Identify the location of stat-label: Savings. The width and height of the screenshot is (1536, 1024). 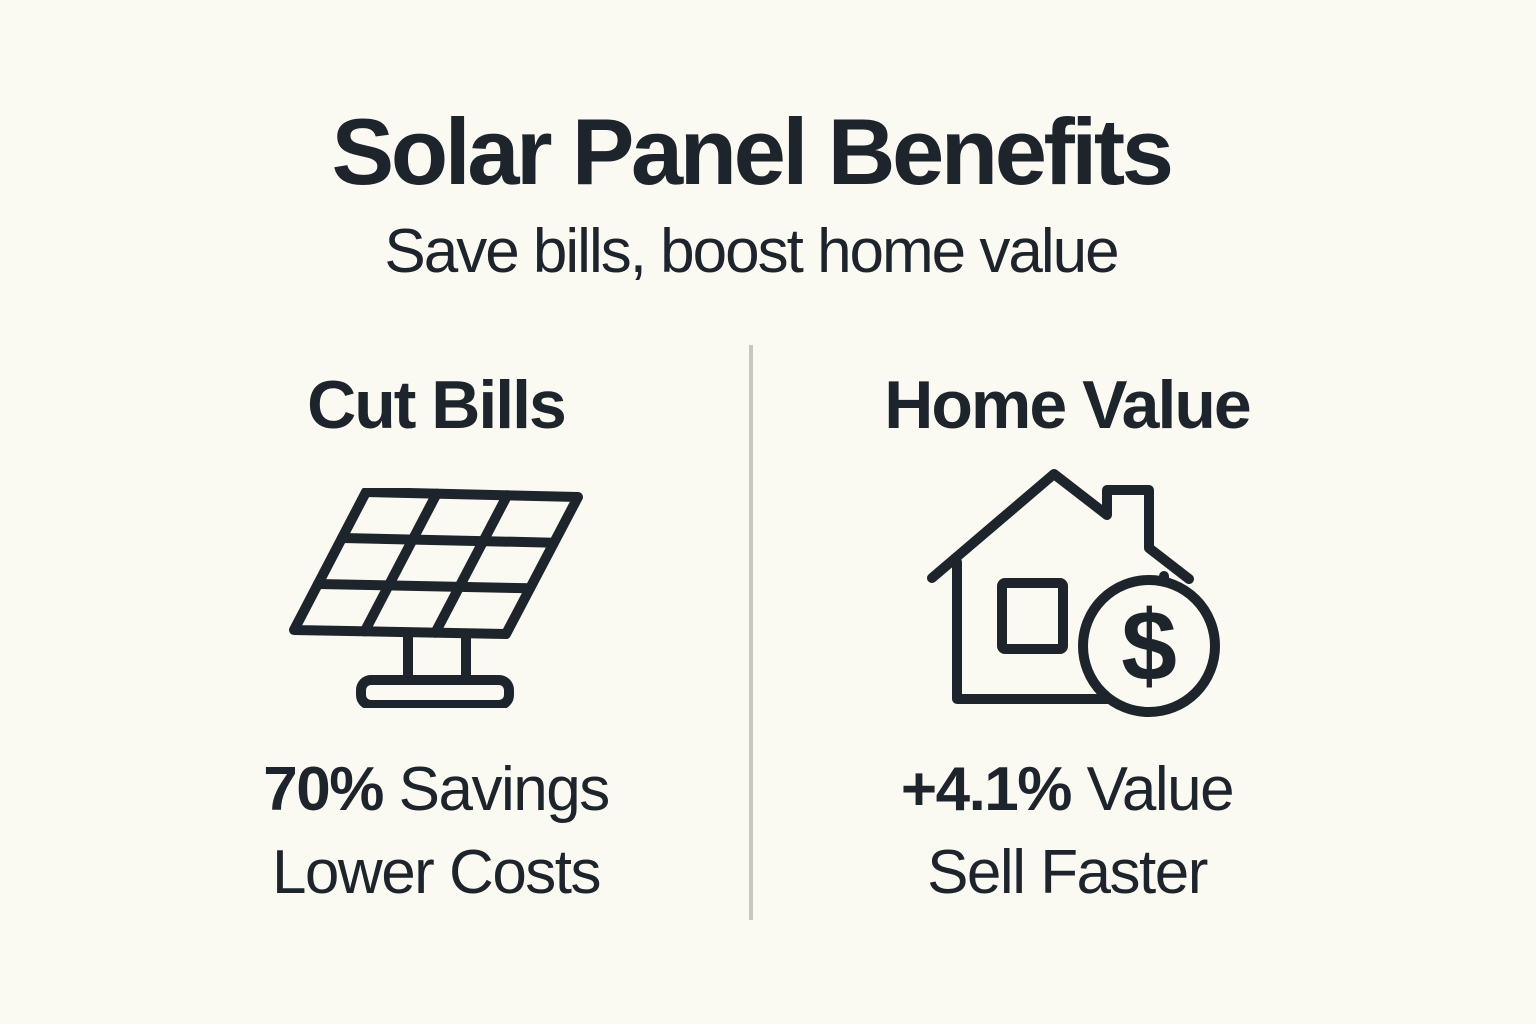
(504, 789).